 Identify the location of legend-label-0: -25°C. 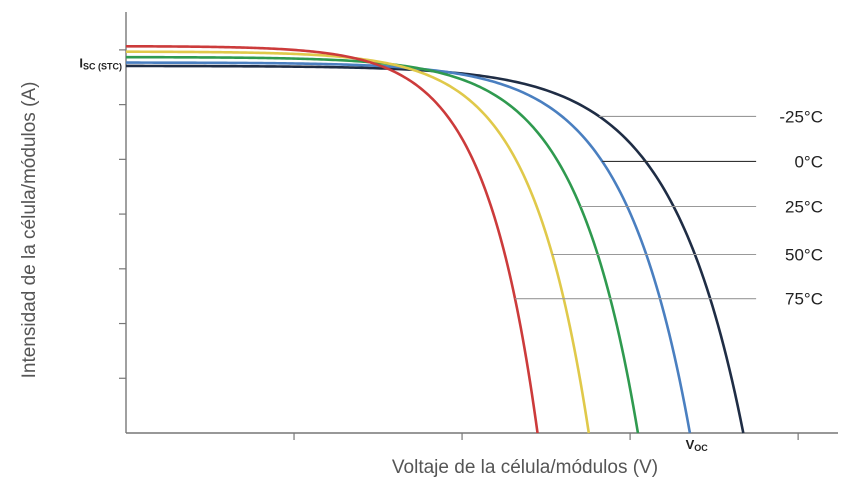
(801, 116).